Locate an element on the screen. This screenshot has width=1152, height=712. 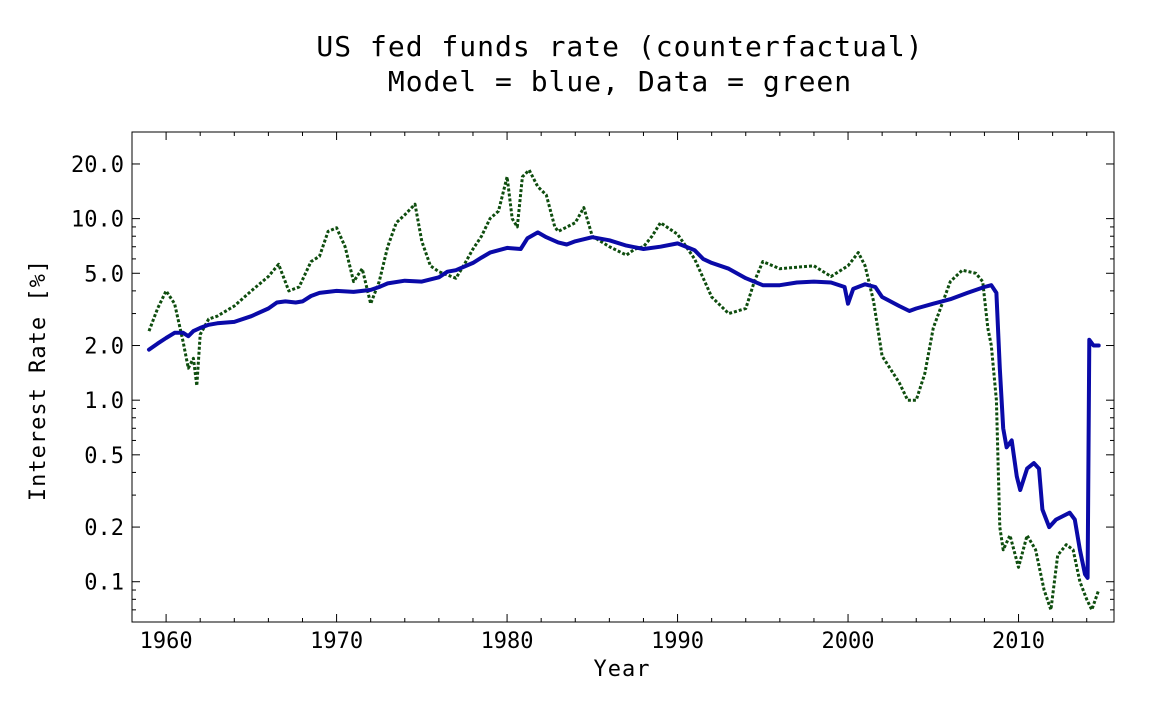
y-tick-label: 2.0 is located at coordinates (104, 347).